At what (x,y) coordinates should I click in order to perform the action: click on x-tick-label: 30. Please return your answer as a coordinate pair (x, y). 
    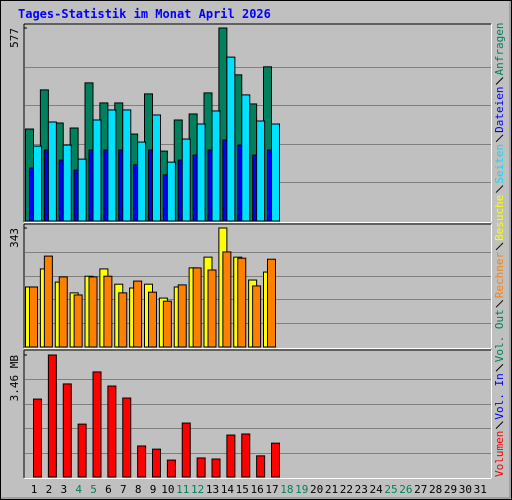
    Looking at the image, I should click on (465, 489).